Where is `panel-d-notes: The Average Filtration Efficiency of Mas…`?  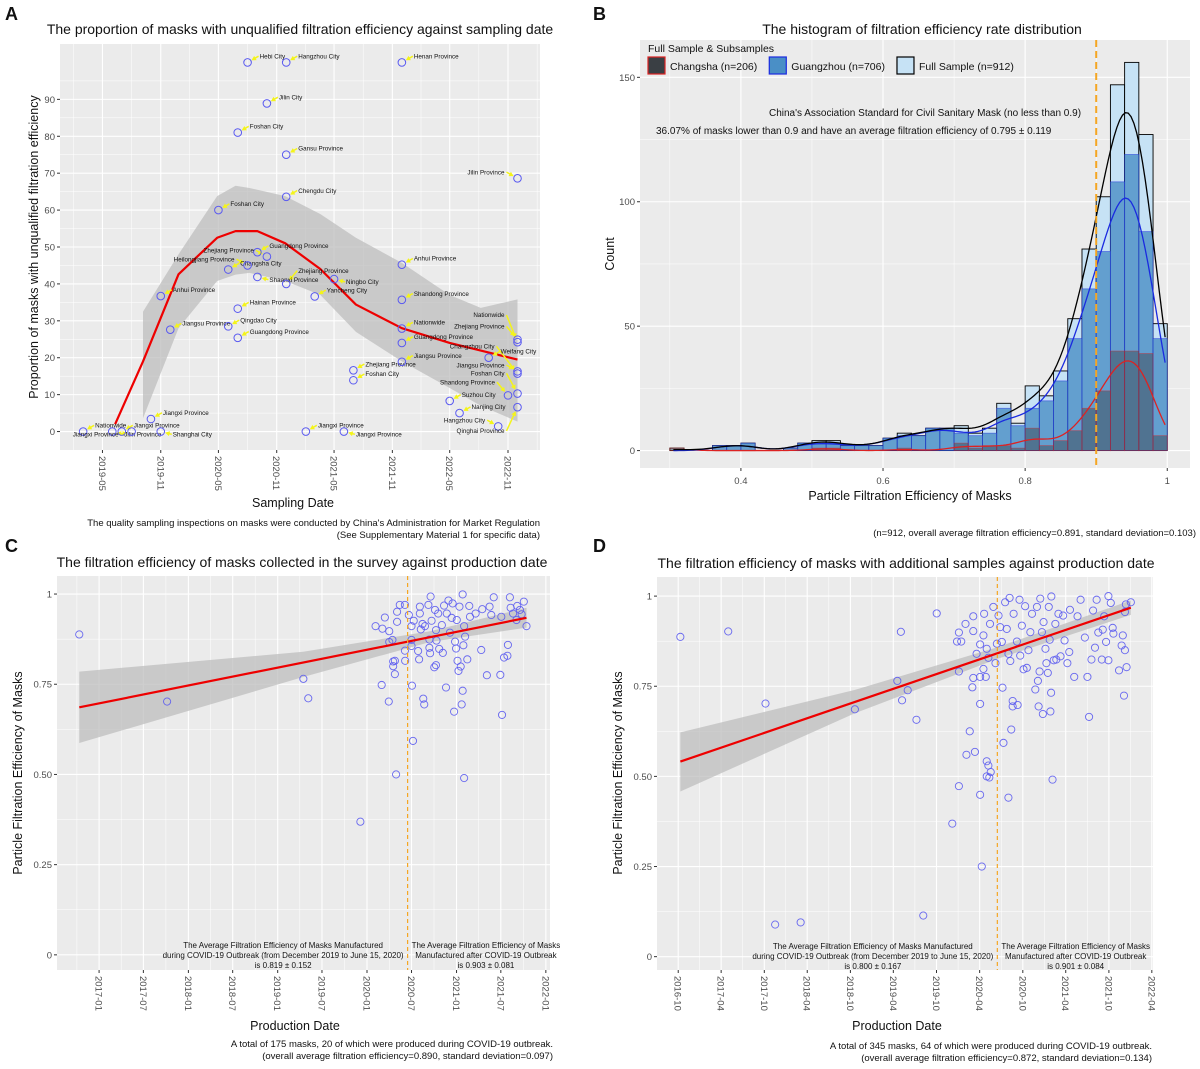 panel-d-notes: The Average Filtration Efficiency of Mas… is located at coordinates (951, 956).